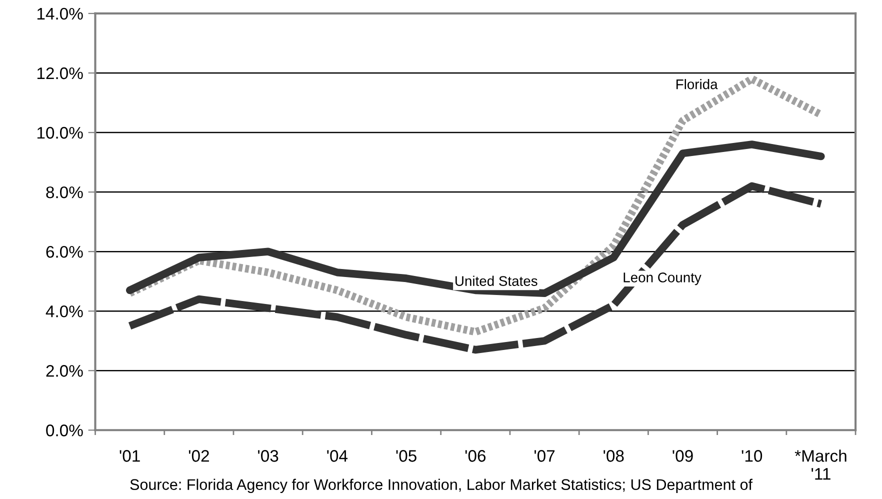 This screenshot has width=882, height=499. What do you see at coordinates (64, 311) in the screenshot?
I see `y-tick-label: 4.0%` at bounding box center [64, 311].